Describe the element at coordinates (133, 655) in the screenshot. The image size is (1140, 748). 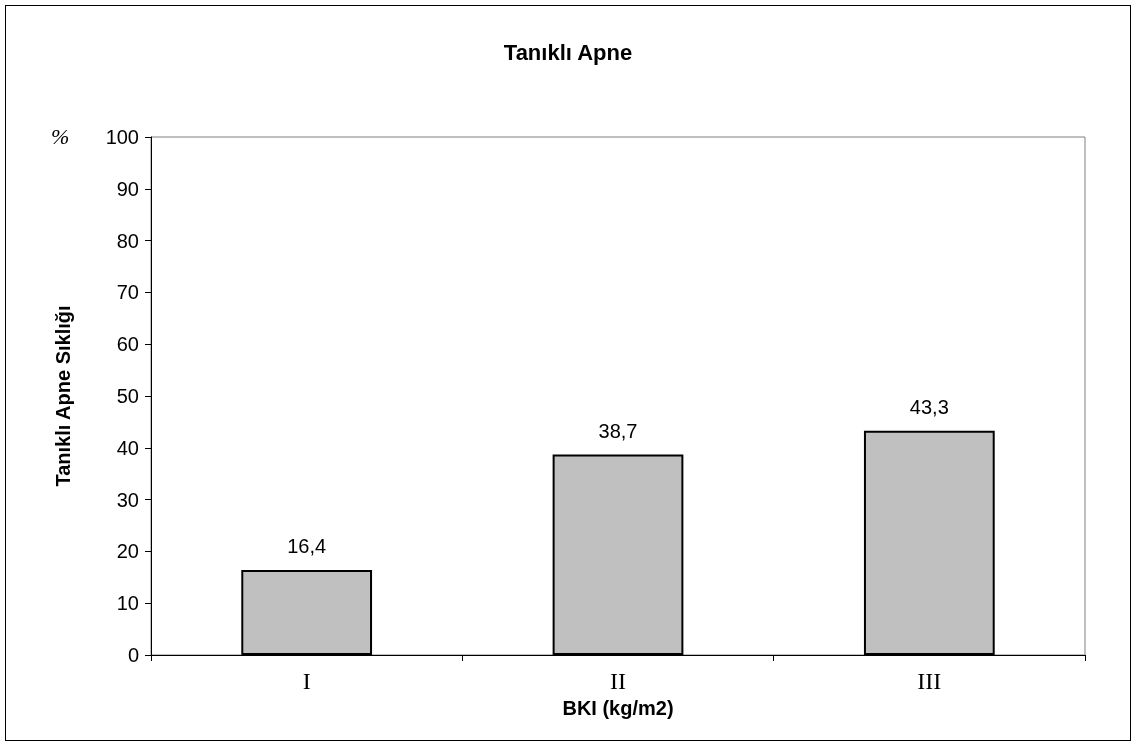
I see `y-tick-label: 0` at that location.